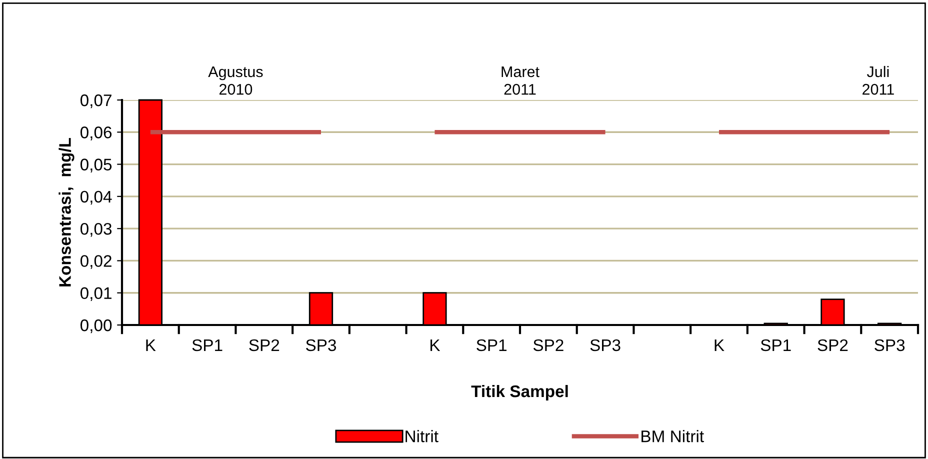 This screenshot has height=459, width=928. I want to click on text: Maret 2011, so click(521, 80).